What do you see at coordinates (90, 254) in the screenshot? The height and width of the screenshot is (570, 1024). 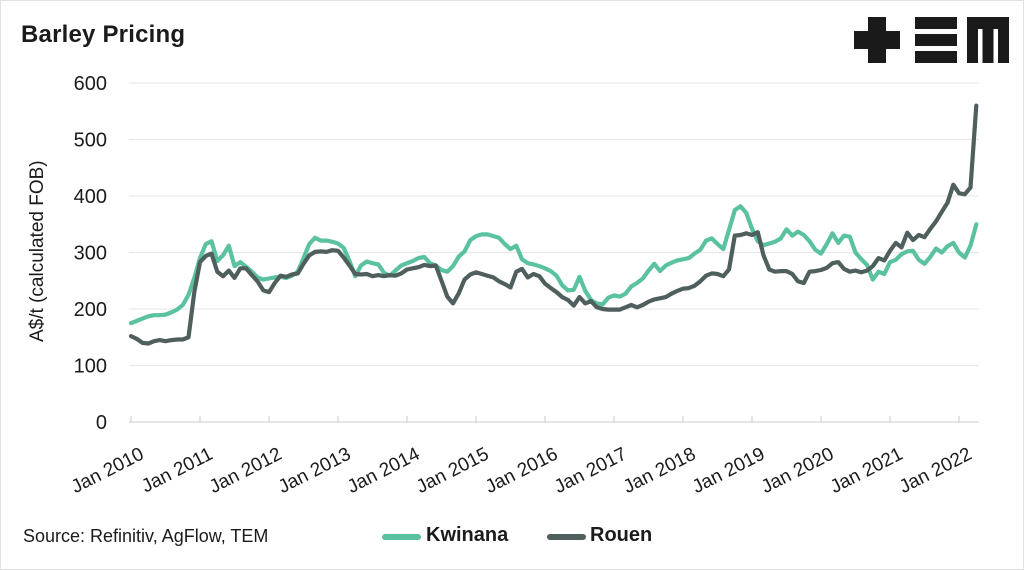 I see `y-tick-label: 300` at bounding box center [90, 254].